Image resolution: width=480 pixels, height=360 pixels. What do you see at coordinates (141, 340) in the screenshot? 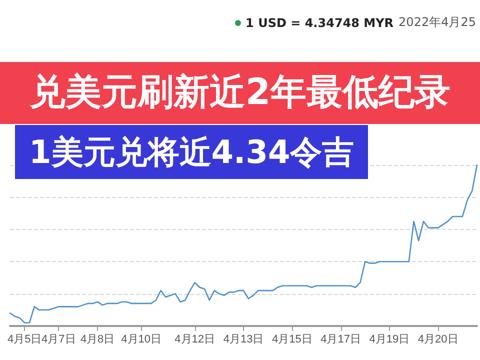
I see `x-tick-label: 4月10日` at bounding box center [141, 340].